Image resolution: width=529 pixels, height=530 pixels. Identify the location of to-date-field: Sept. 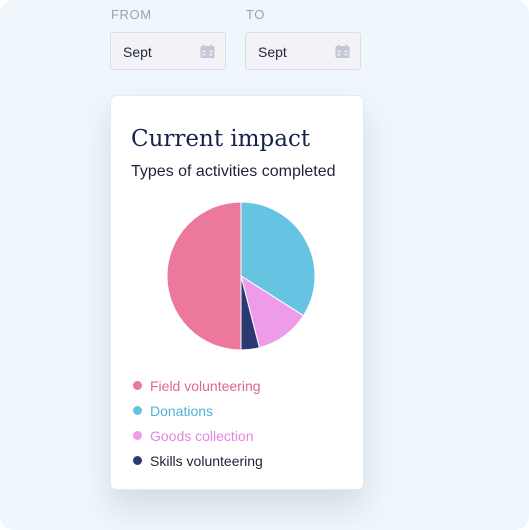
(303, 51).